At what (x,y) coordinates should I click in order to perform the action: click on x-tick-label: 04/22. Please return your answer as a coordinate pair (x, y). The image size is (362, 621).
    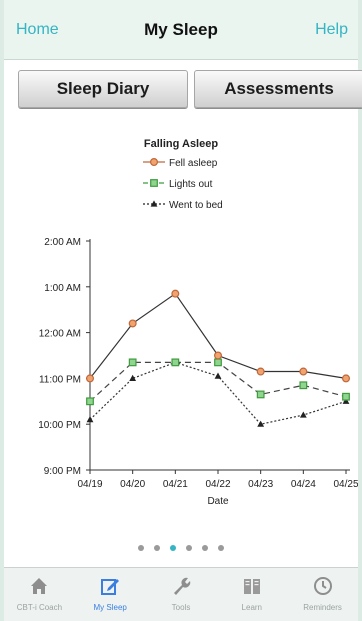
    Looking at the image, I should click on (217, 484).